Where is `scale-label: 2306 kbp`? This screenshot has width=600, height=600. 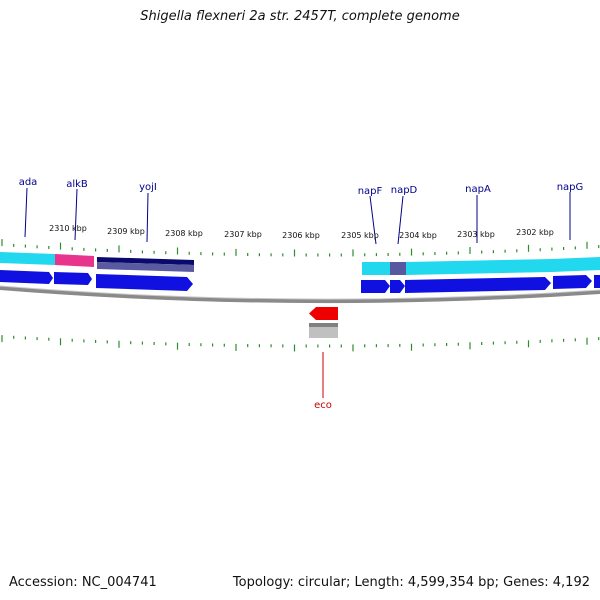
scale-label: 2306 kbp is located at coordinates (301, 235).